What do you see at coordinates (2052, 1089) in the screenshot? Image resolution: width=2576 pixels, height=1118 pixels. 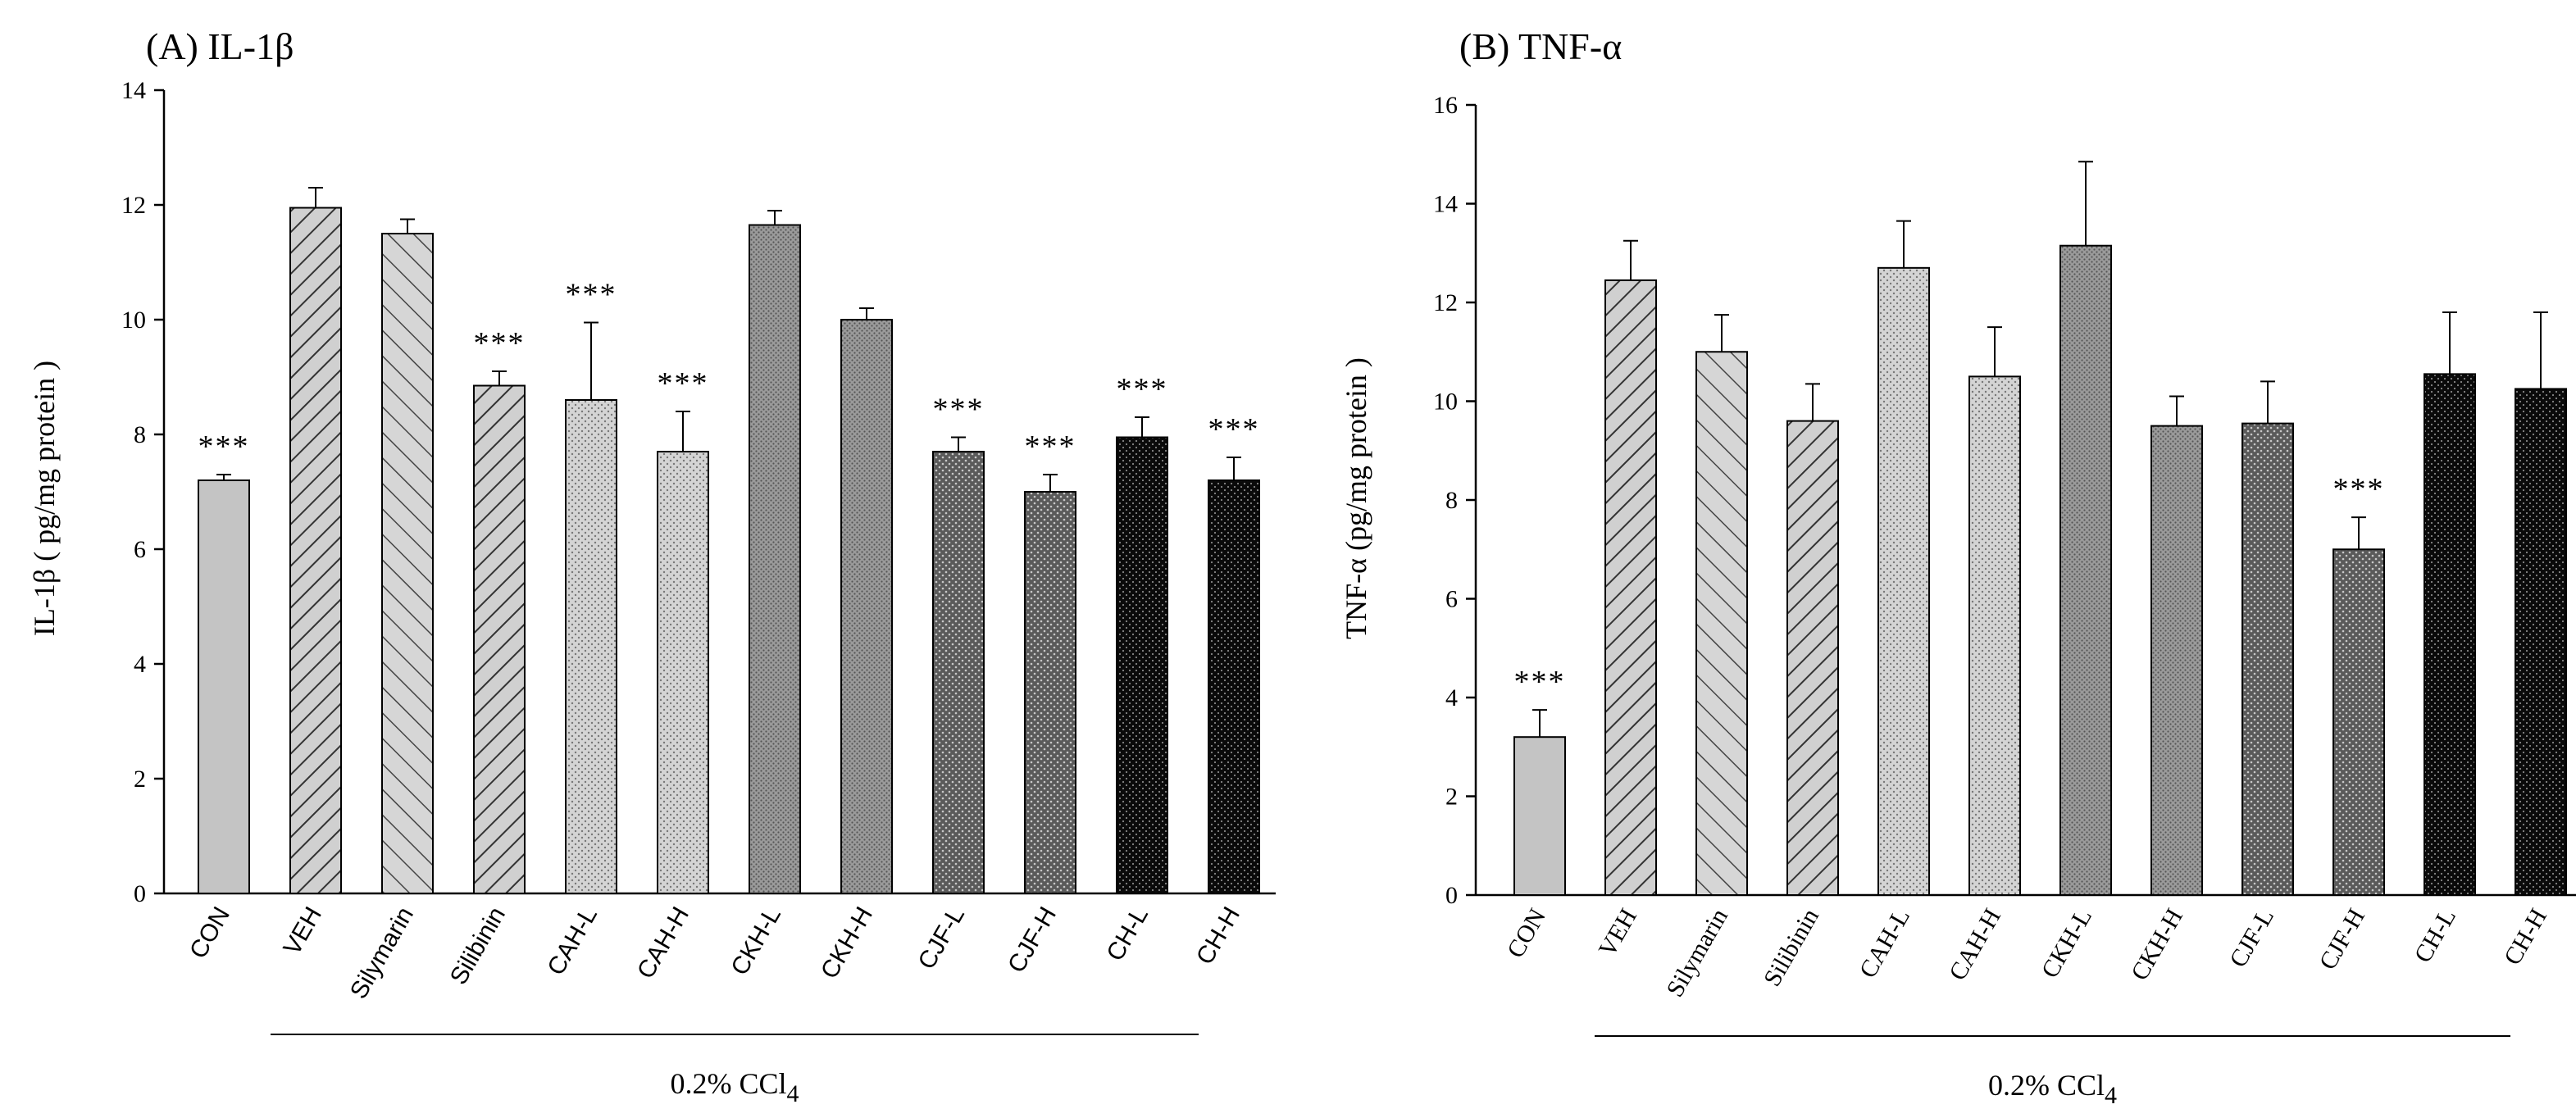 I see `panel-b-group-label: 0.2% CCl4` at bounding box center [2052, 1089].